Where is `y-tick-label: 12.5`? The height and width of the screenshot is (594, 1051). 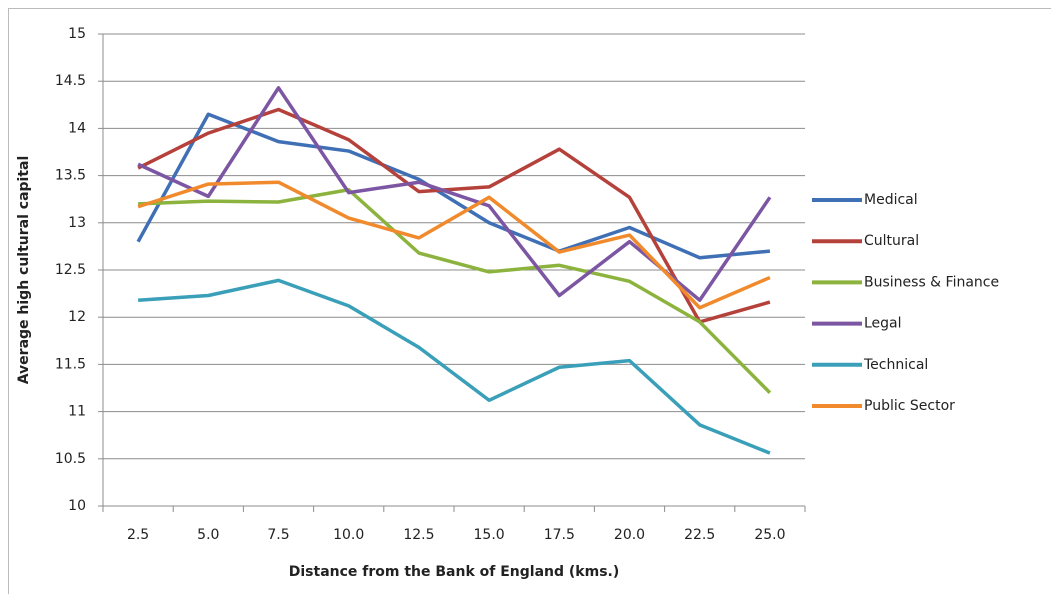
y-tick-label: 12.5 is located at coordinates (70, 270).